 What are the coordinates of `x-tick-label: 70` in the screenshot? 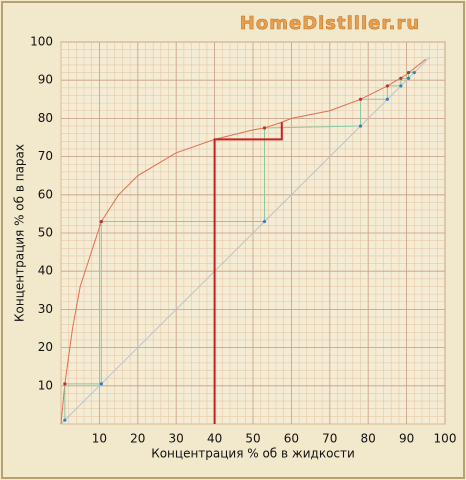 It's located at (329, 439).